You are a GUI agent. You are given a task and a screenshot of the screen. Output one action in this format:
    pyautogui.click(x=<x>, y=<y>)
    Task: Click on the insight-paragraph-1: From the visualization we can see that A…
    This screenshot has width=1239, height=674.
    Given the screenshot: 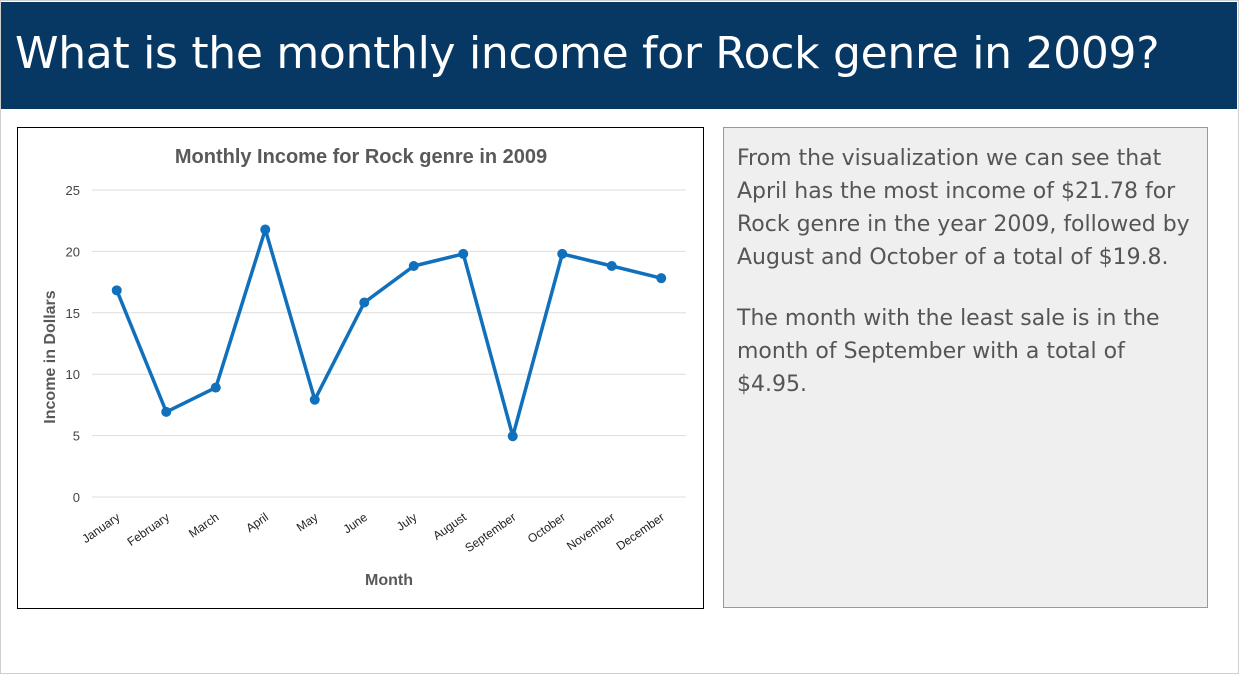 What is the action you would take?
    pyautogui.click(x=963, y=208)
    